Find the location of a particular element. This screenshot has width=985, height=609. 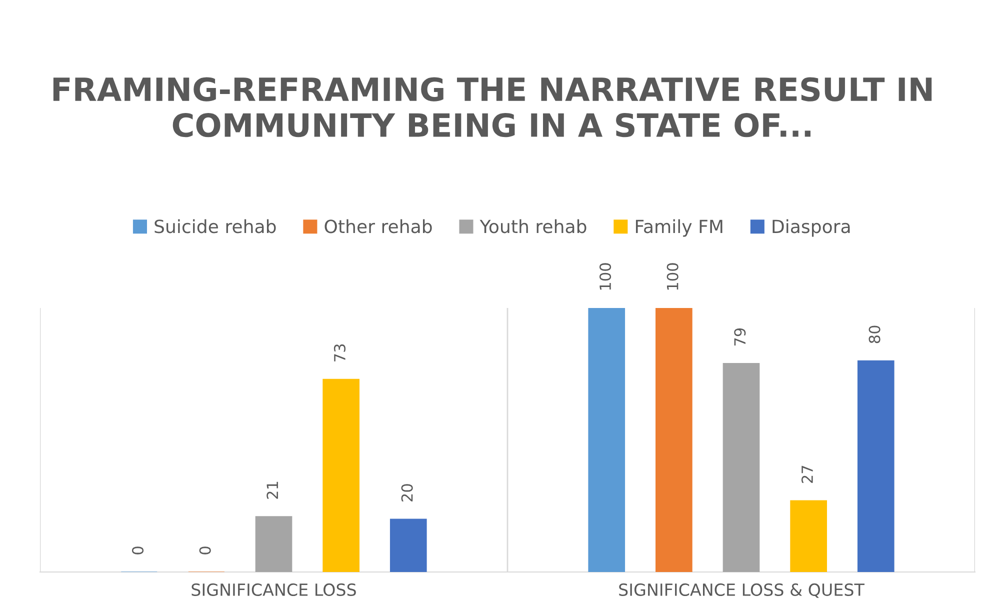

data-label: 79 is located at coordinates (740, 337).